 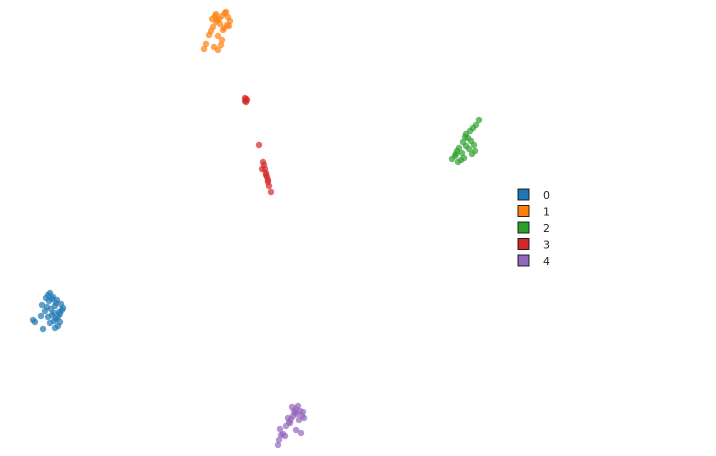 What do you see at coordinates (546, 261) in the screenshot?
I see `legend-label-4: 4` at bounding box center [546, 261].